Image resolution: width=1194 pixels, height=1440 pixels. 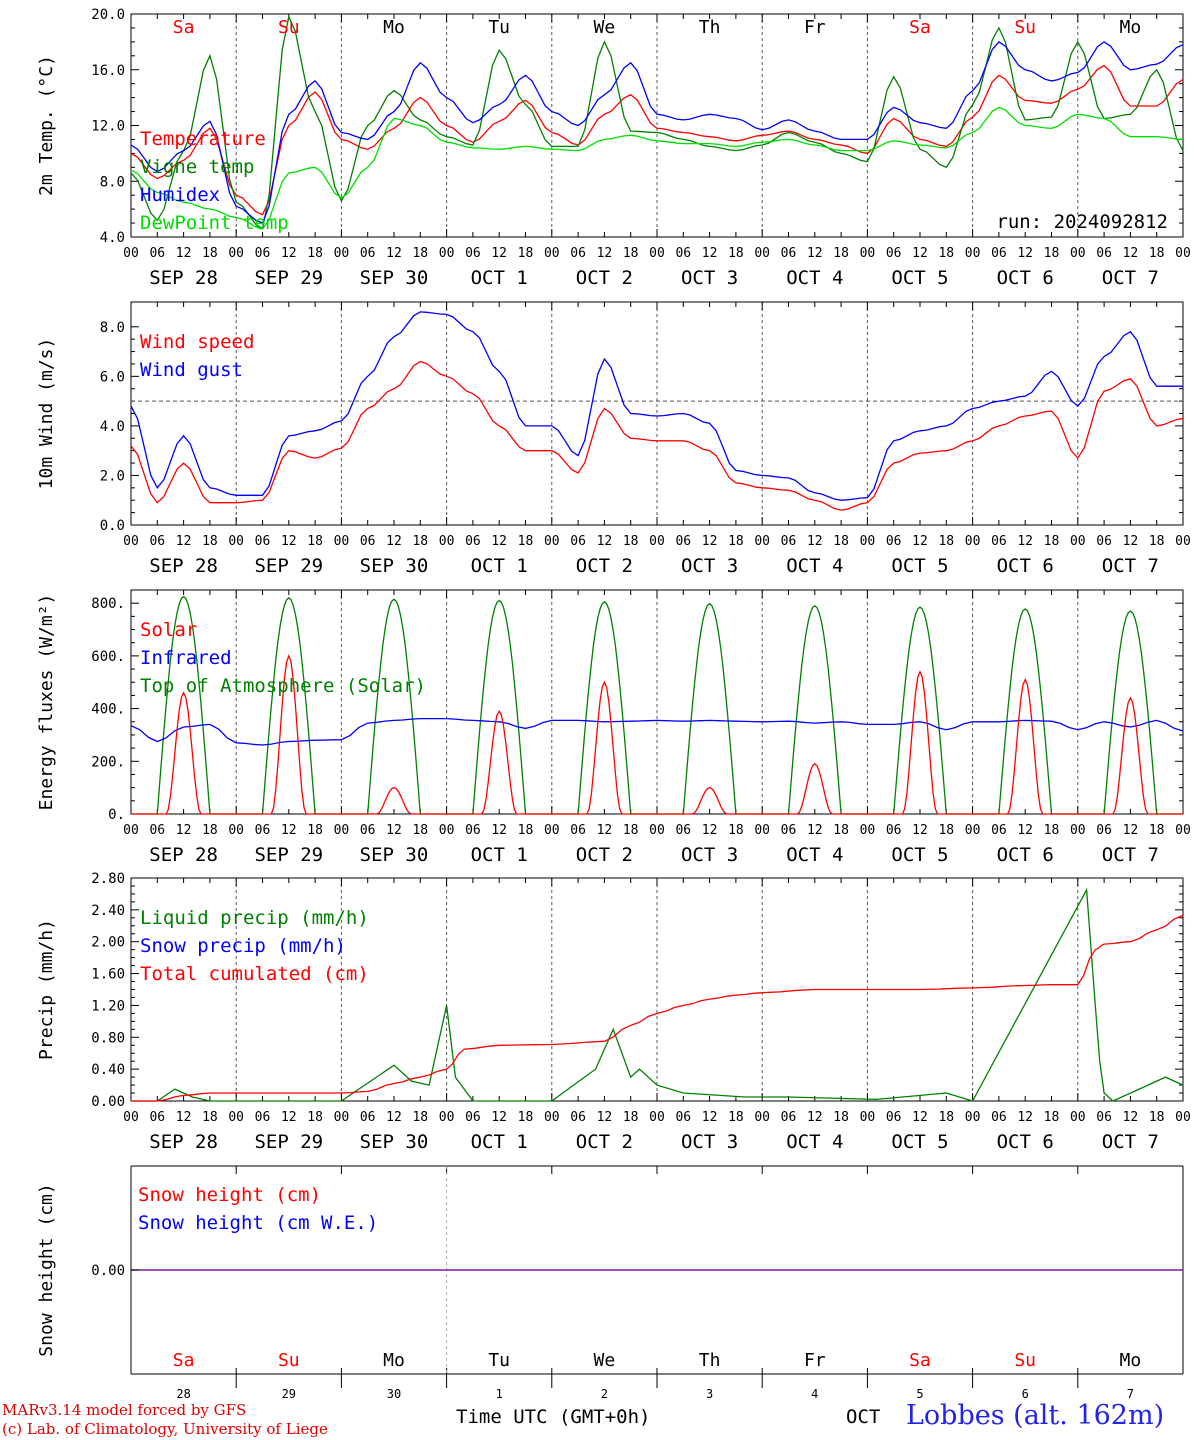 What do you see at coordinates (709, 278) in the screenshot?
I see `date-label: OCT 3` at bounding box center [709, 278].